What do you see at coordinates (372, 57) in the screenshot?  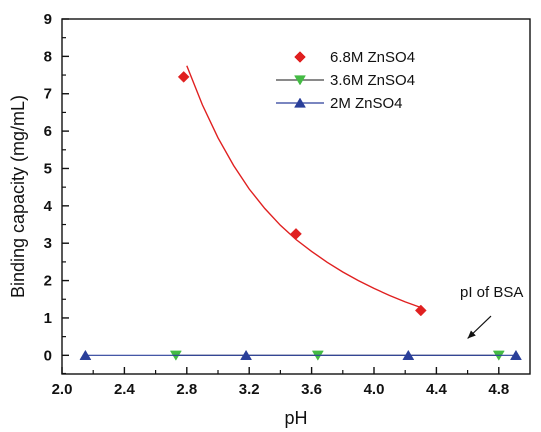 I see `legend-label: 6.8M ZnSO4` at bounding box center [372, 57].